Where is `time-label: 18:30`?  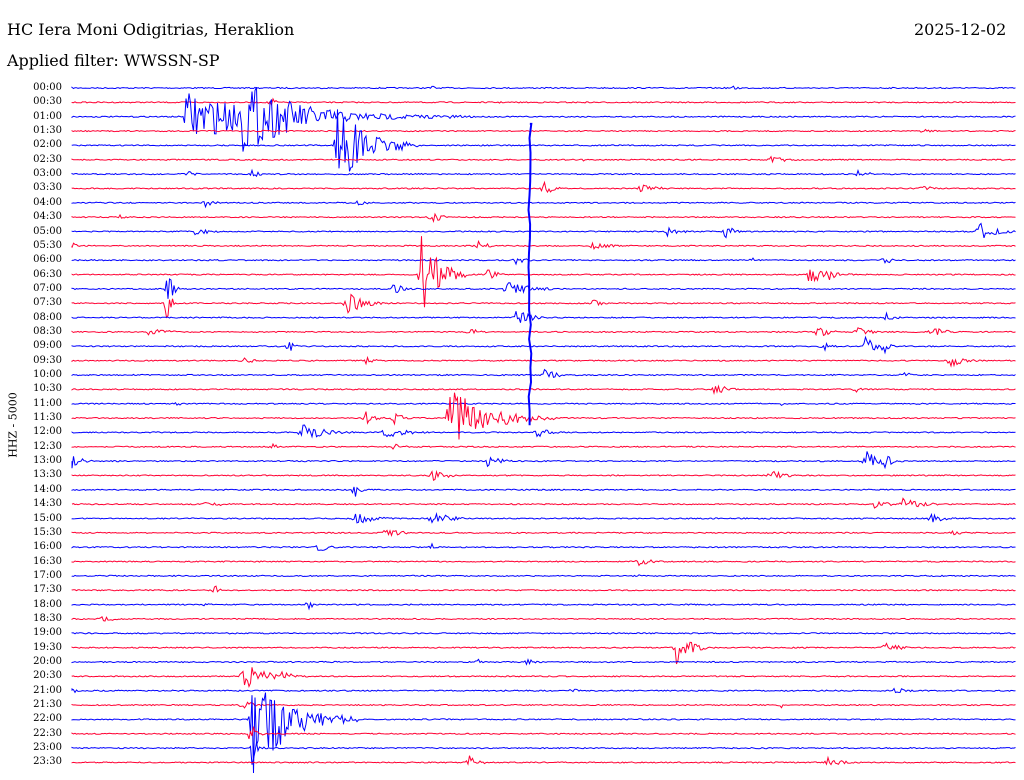 time-label: 18:30 is located at coordinates (47, 618).